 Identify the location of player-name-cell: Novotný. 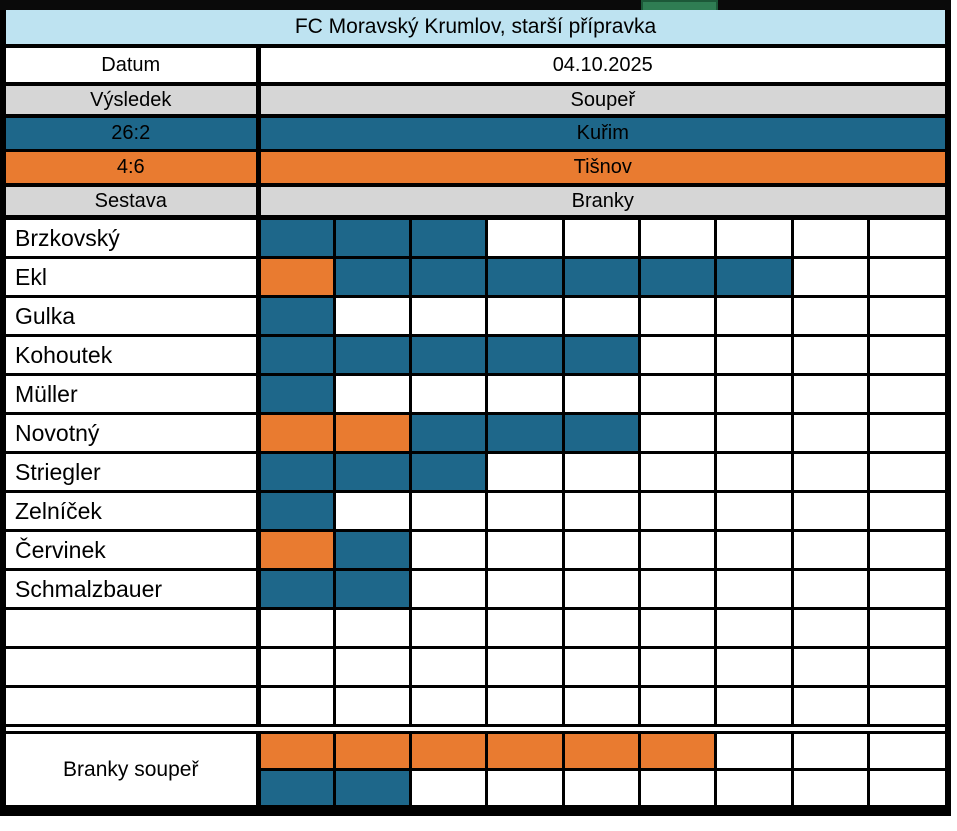
(133, 433).